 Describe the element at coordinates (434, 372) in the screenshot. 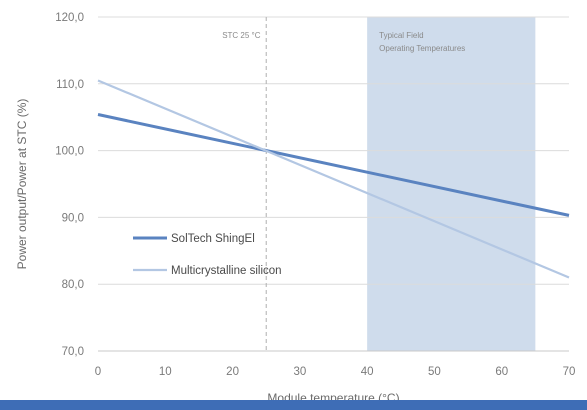

I see `x-tick-label: 50` at that location.